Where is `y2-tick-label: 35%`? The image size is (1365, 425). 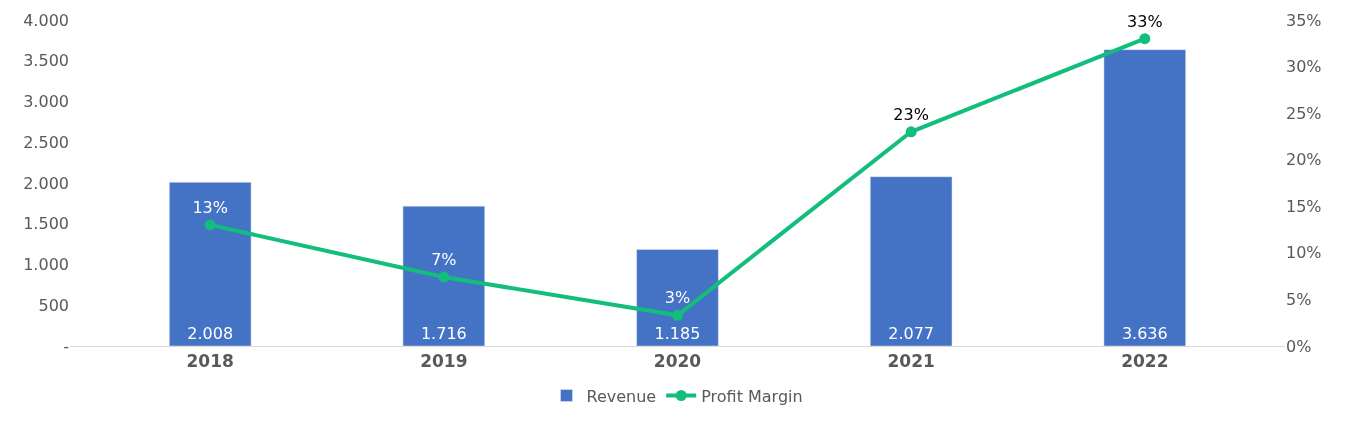
y2-tick-label: 35% is located at coordinates (1304, 20).